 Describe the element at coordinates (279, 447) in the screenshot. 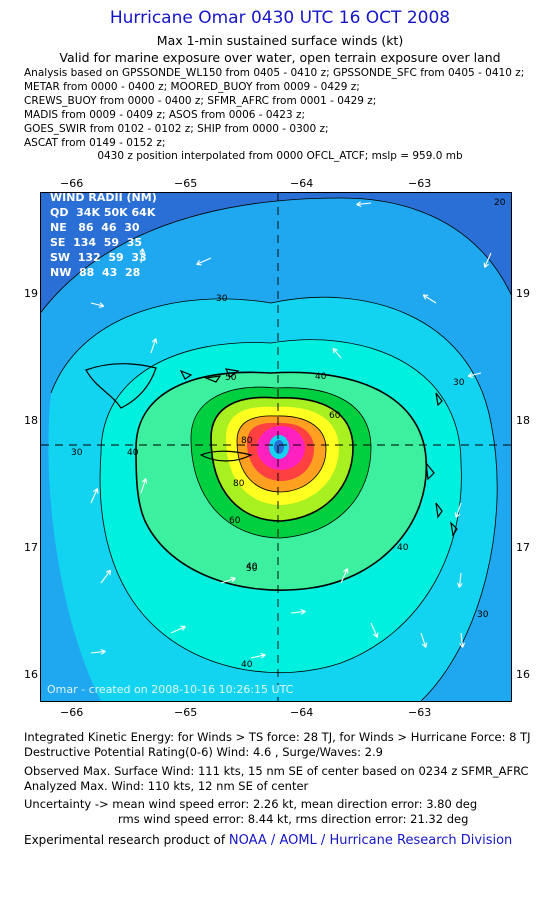

I see `eye-center` at that location.